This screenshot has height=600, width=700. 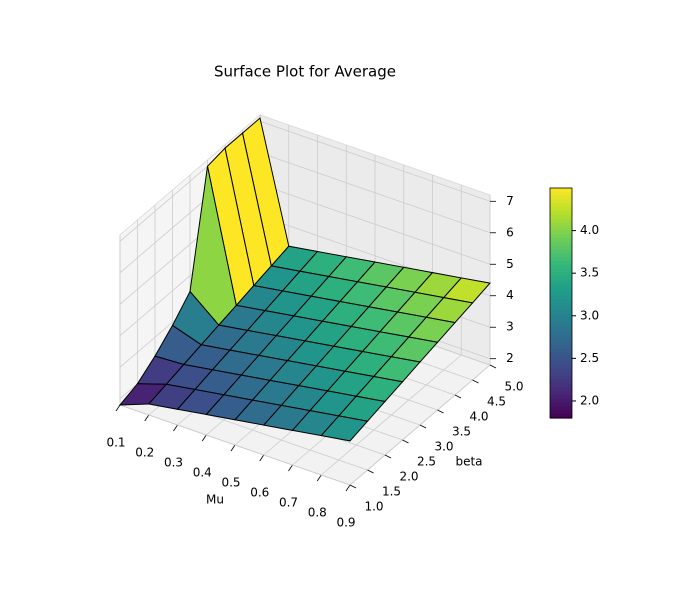 I want to click on y-tick-label: 5.0, so click(x=513, y=387).